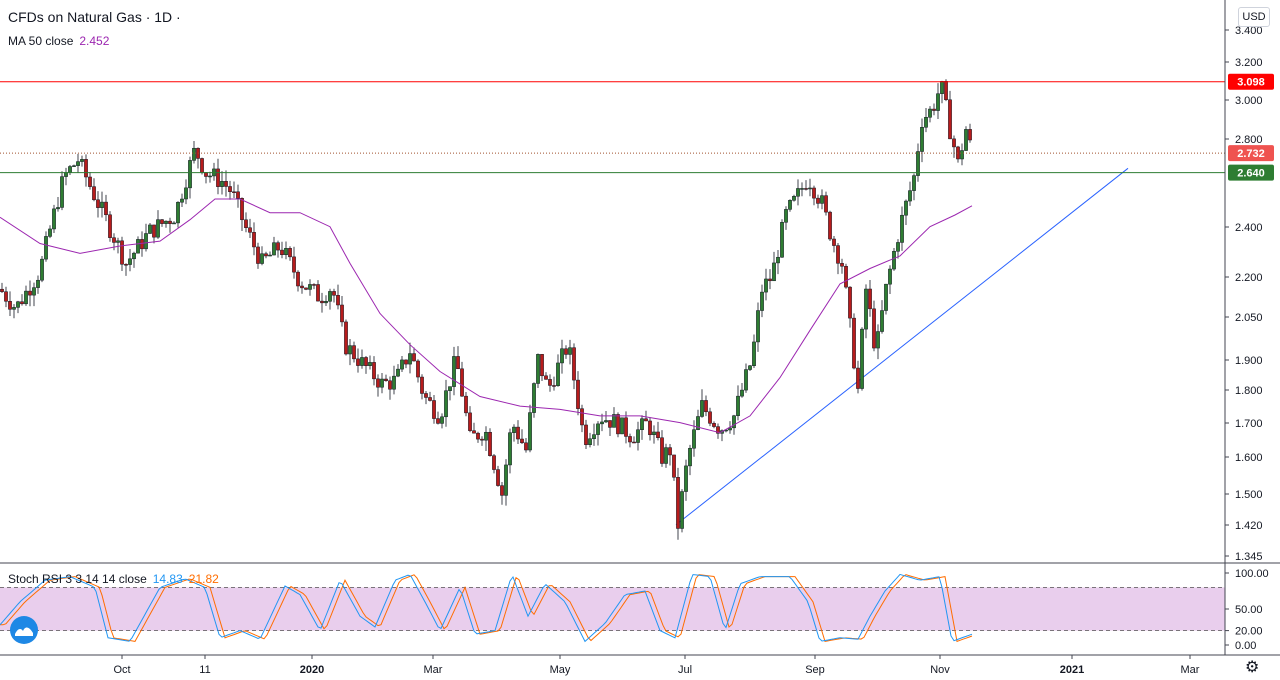  Describe the element at coordinates (113, 579) in the screenshot. I see `stoch-legend: Stoch RSI 3 3 14 14 close 14.83 21.82` at that location.